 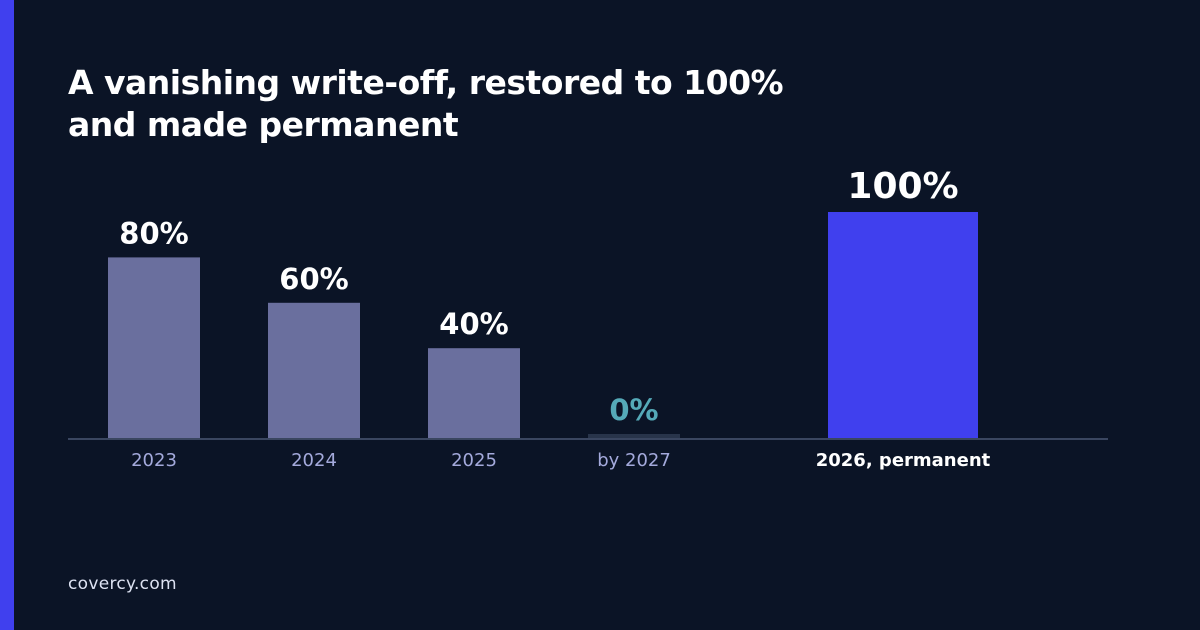 I want to click on bar-2024, so click(x=314, y=370).